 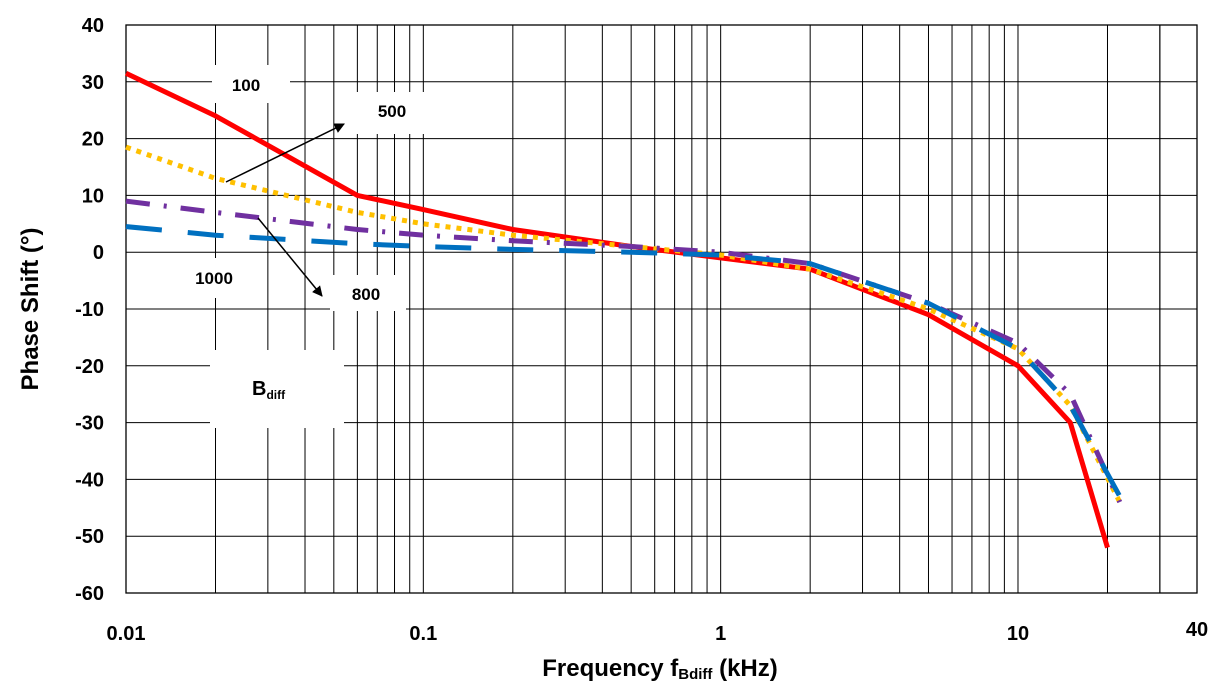 I want to click on annotation-label-500: 500, so click(x=392, y=111).